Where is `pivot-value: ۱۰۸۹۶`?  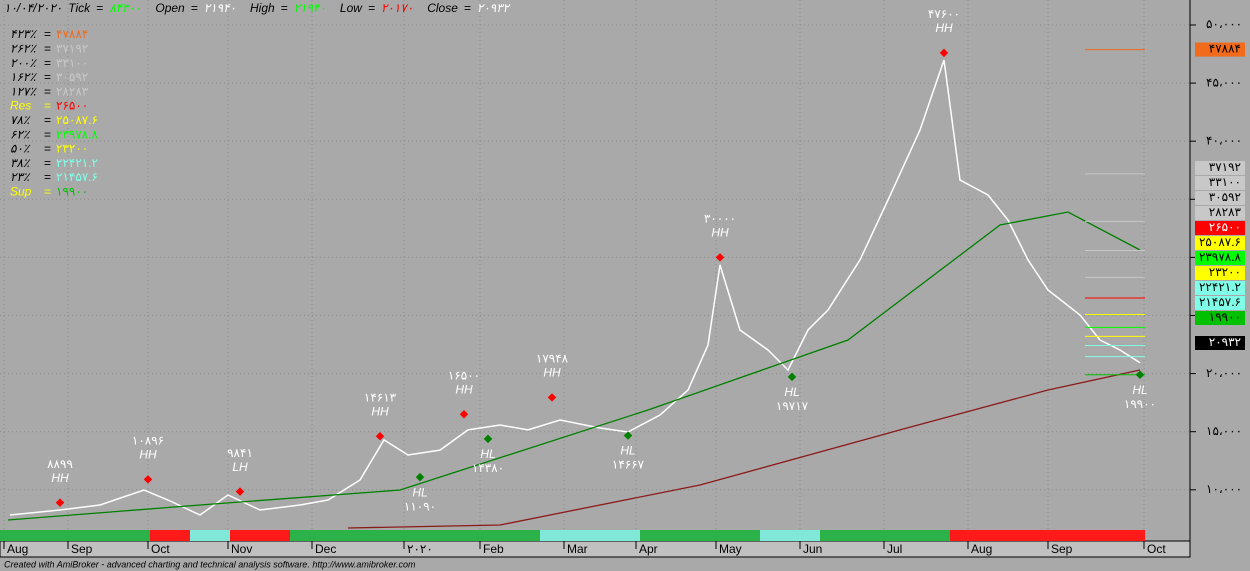 pivot-value: ۱۰۸۹۶ is located at coordinates (148, 441).